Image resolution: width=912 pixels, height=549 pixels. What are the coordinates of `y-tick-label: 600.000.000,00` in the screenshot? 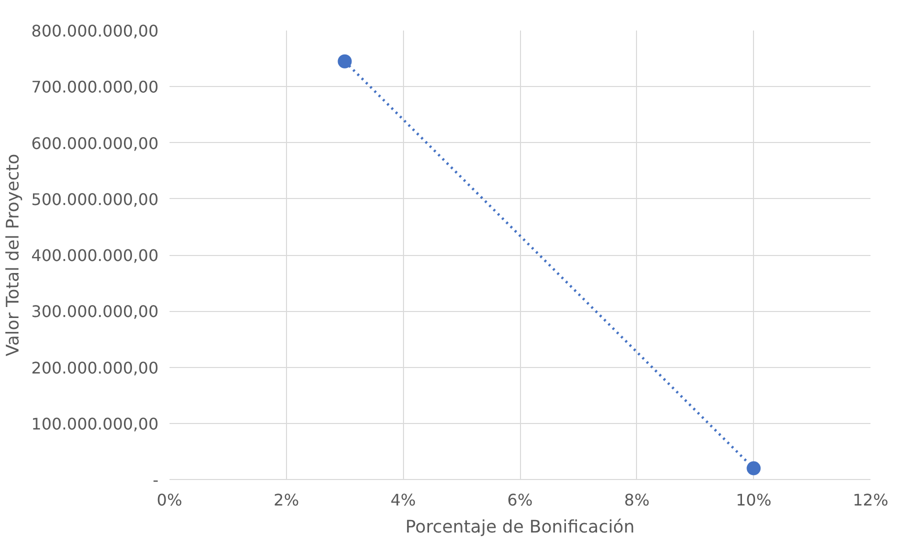 It's located at (94, 143).